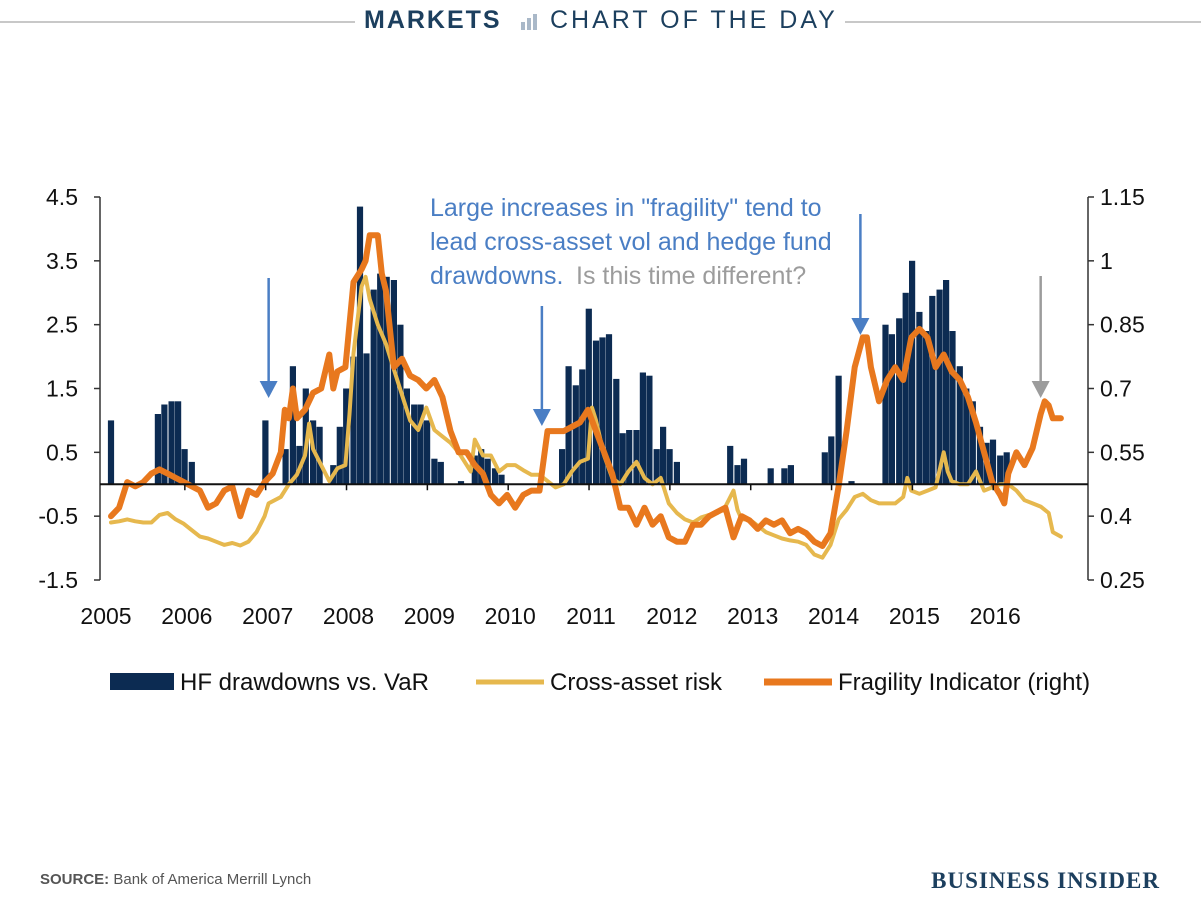 This screenshot has width=1201, height=900. What do you see at coordinates (694, 20) in the screenshot?
I see `header-subtitle: CHART OF THE DAY` at bounding box center [694, 20].